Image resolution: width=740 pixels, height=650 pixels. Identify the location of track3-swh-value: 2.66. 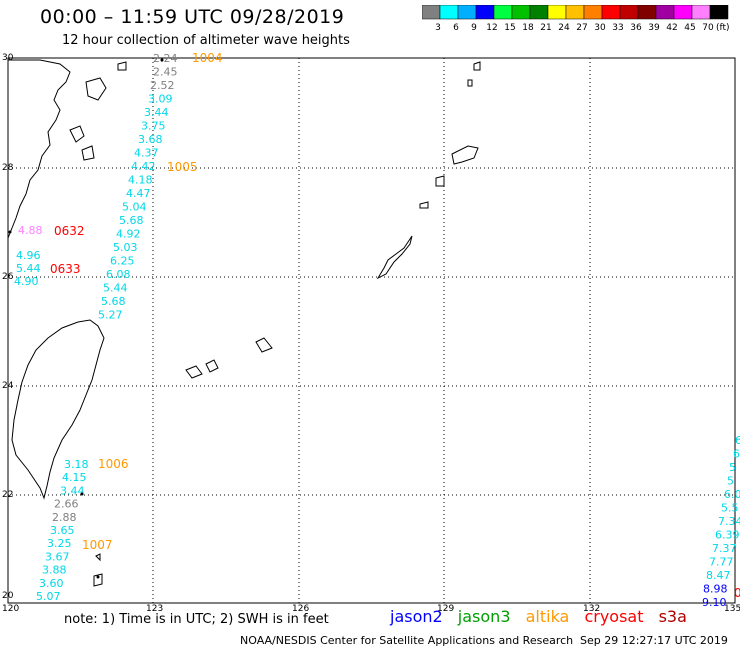
(66, 504).